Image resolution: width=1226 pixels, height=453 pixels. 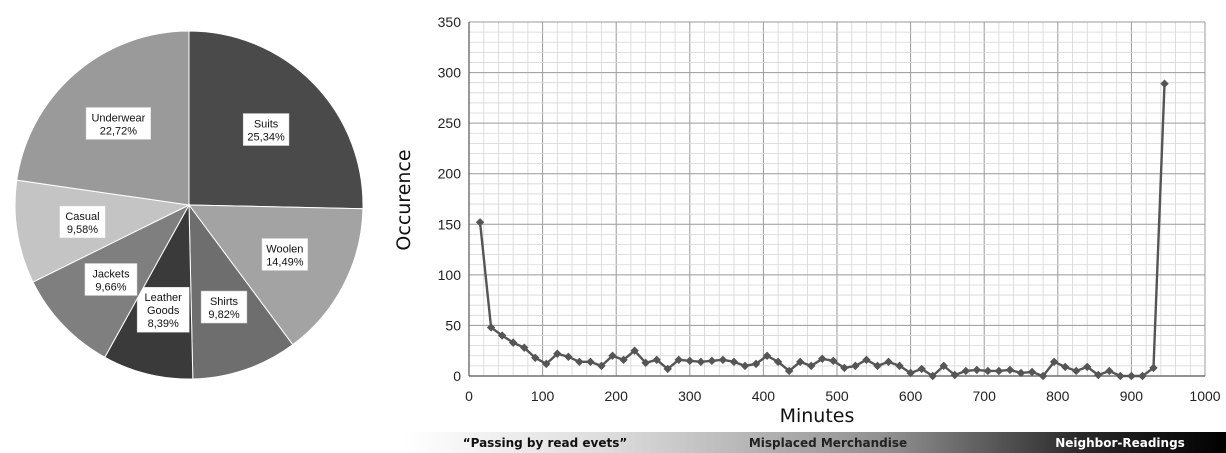 I want to click on pie-label-text: Underwear, so click(x=118, y=118).